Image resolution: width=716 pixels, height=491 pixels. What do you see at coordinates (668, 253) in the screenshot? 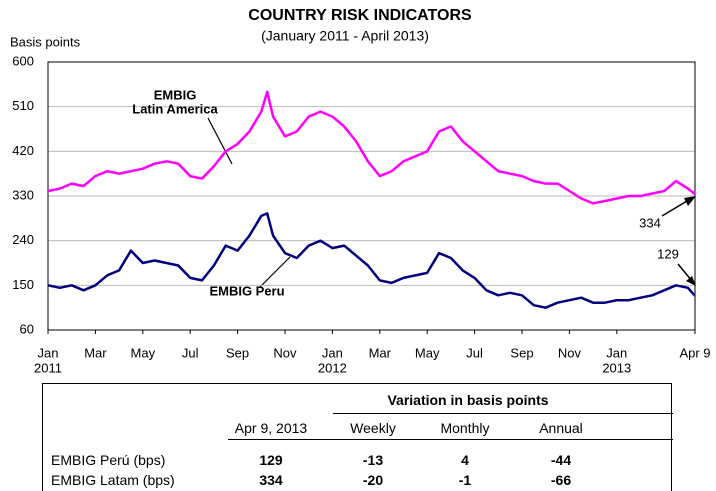
I see `annotation: 129` at bounding box center [668, 253].